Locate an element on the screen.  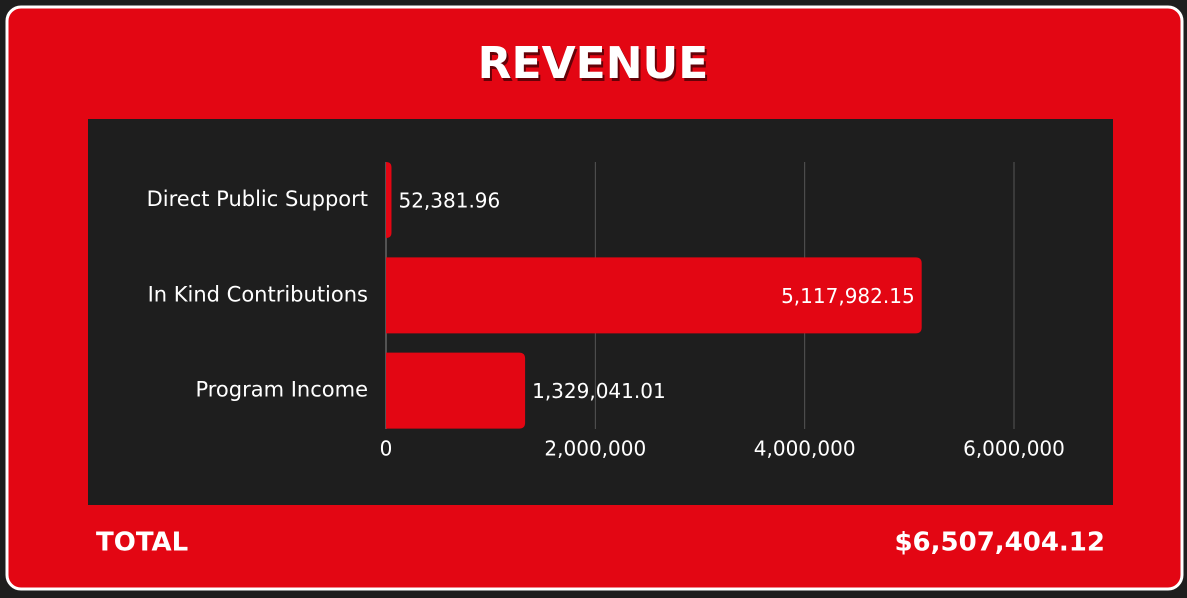
value-label: 1,329,041.01 is located at coordinates (599, 391).